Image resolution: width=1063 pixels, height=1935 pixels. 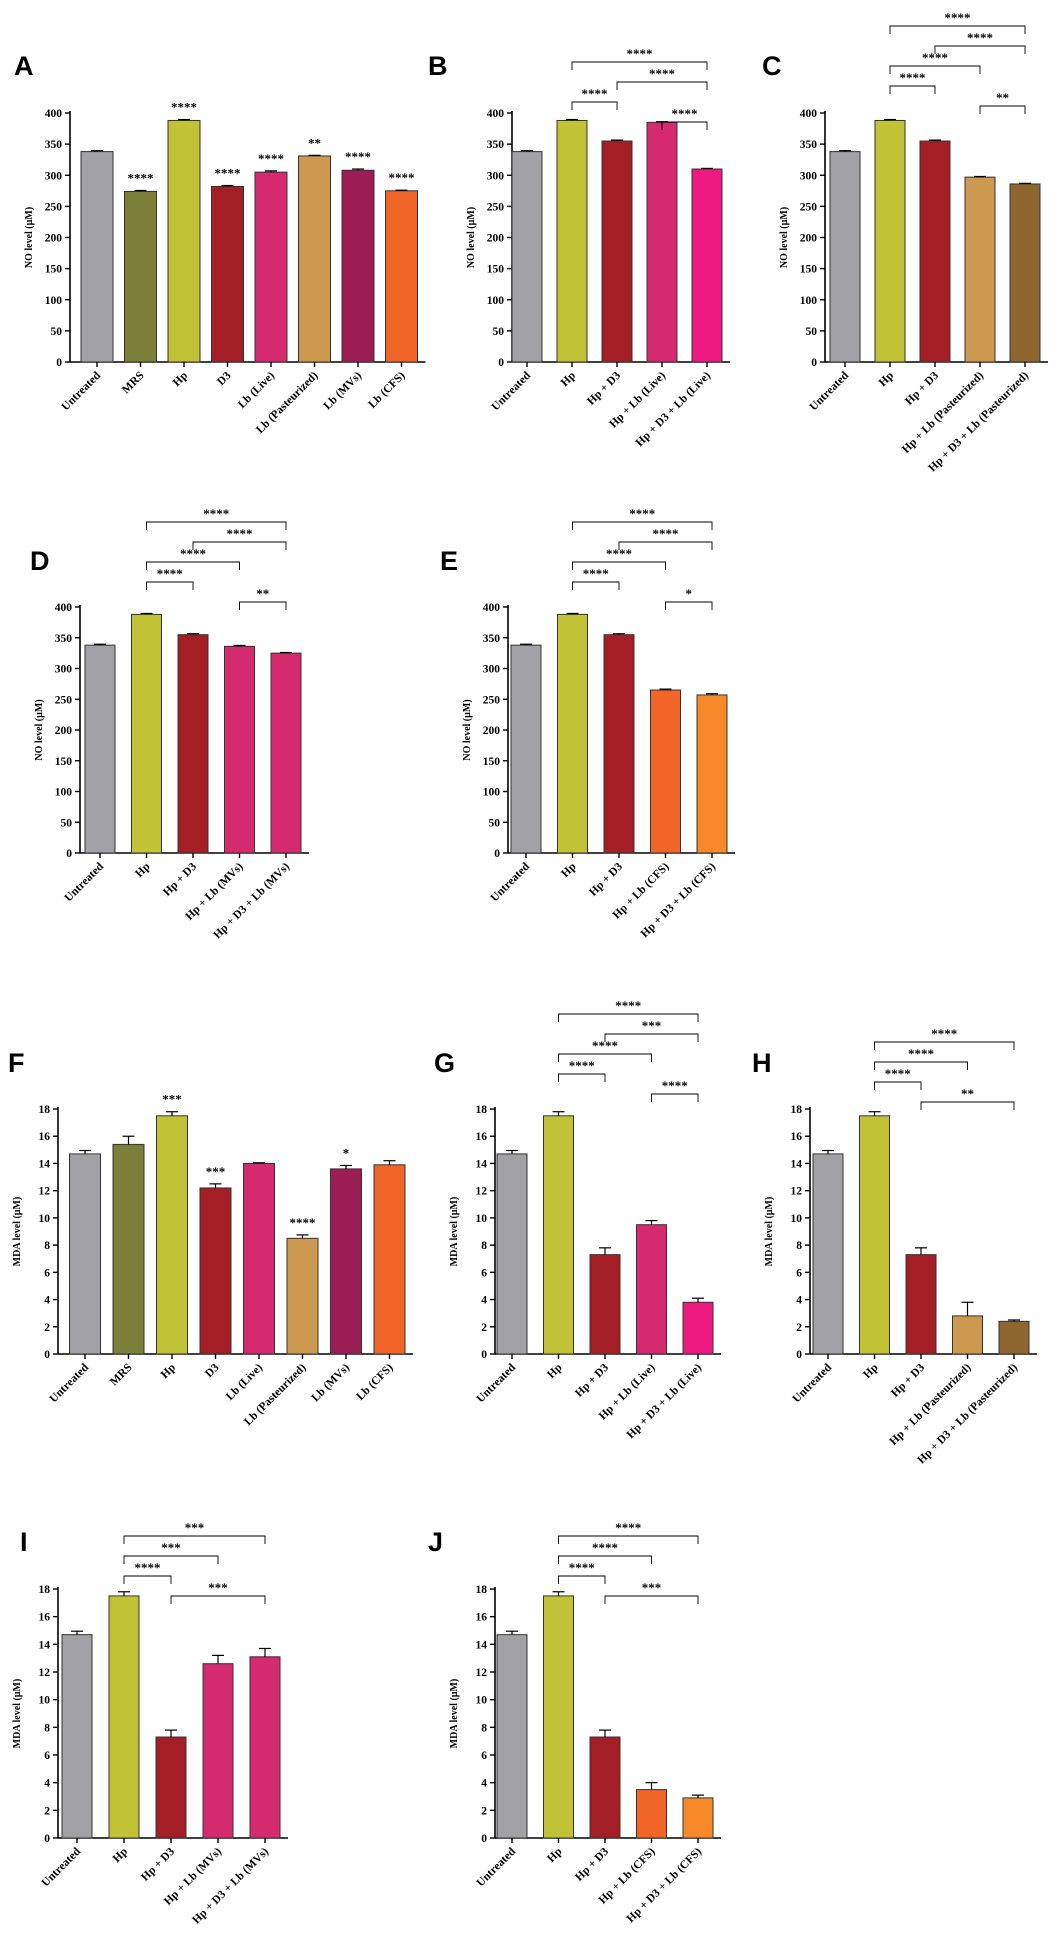 What do you see at coordinates (496, 176) in the screenshot?
I see `y-tick-label: 300` at bounding box center [496, 176].